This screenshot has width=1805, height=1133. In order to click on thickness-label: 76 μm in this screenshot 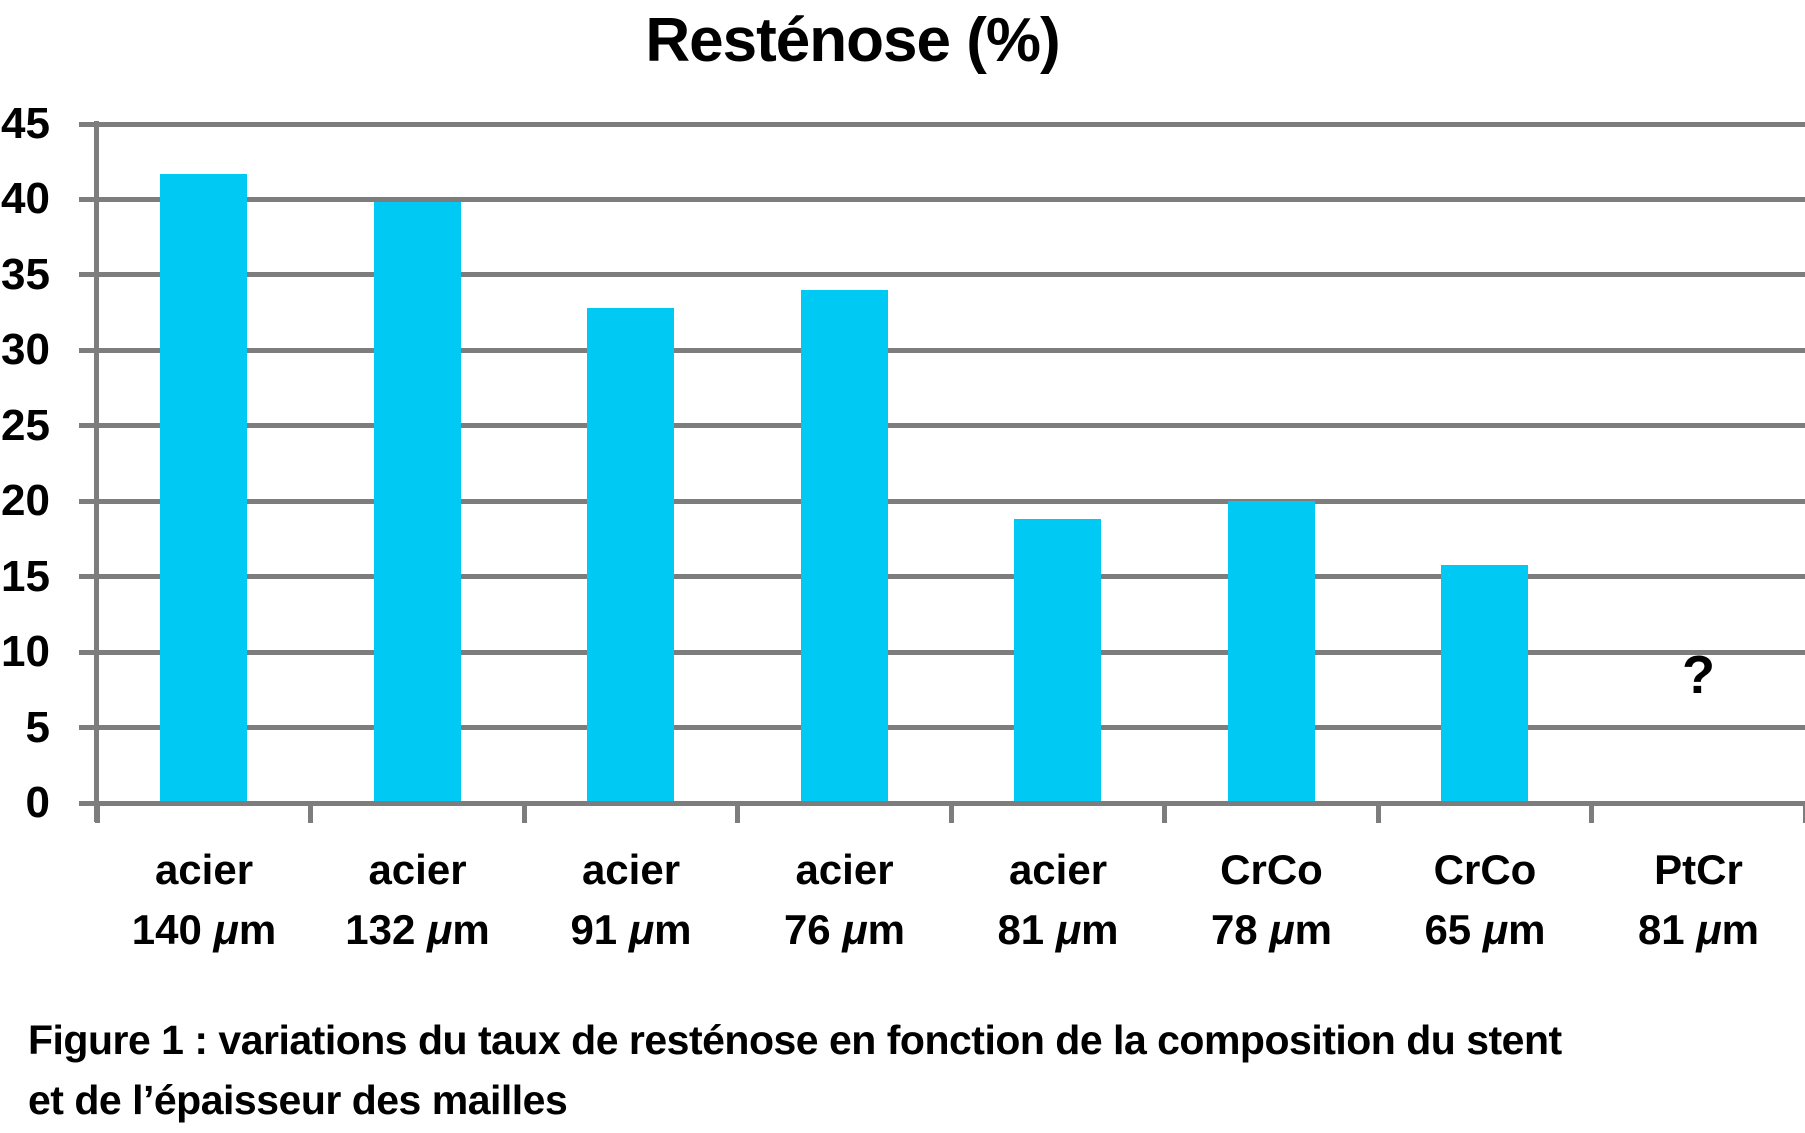, I will do `click(844, 929)`.